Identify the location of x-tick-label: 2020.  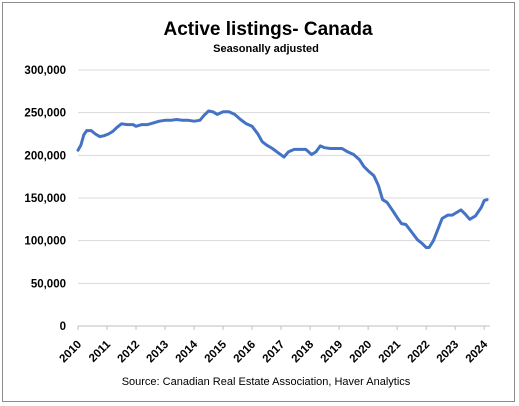
(361, 352).